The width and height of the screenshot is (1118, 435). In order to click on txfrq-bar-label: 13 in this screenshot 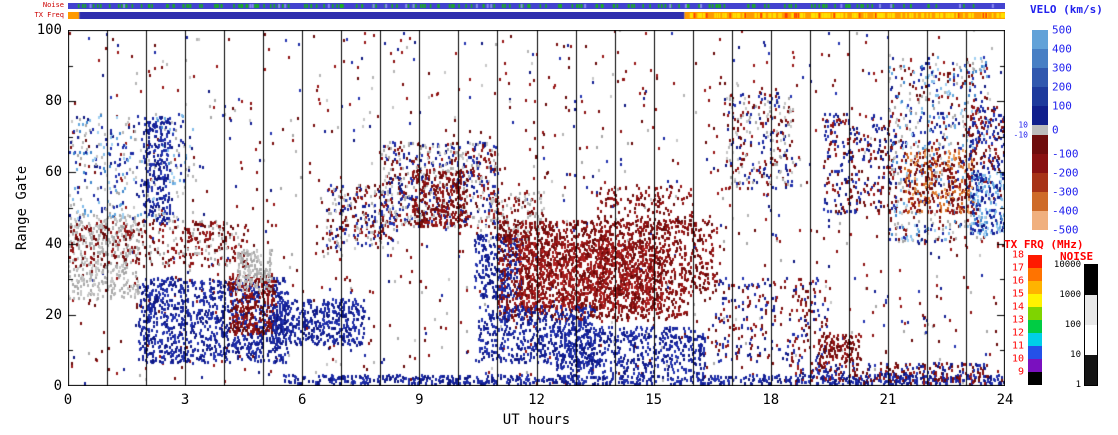, I will do `click(1017, 320)`.